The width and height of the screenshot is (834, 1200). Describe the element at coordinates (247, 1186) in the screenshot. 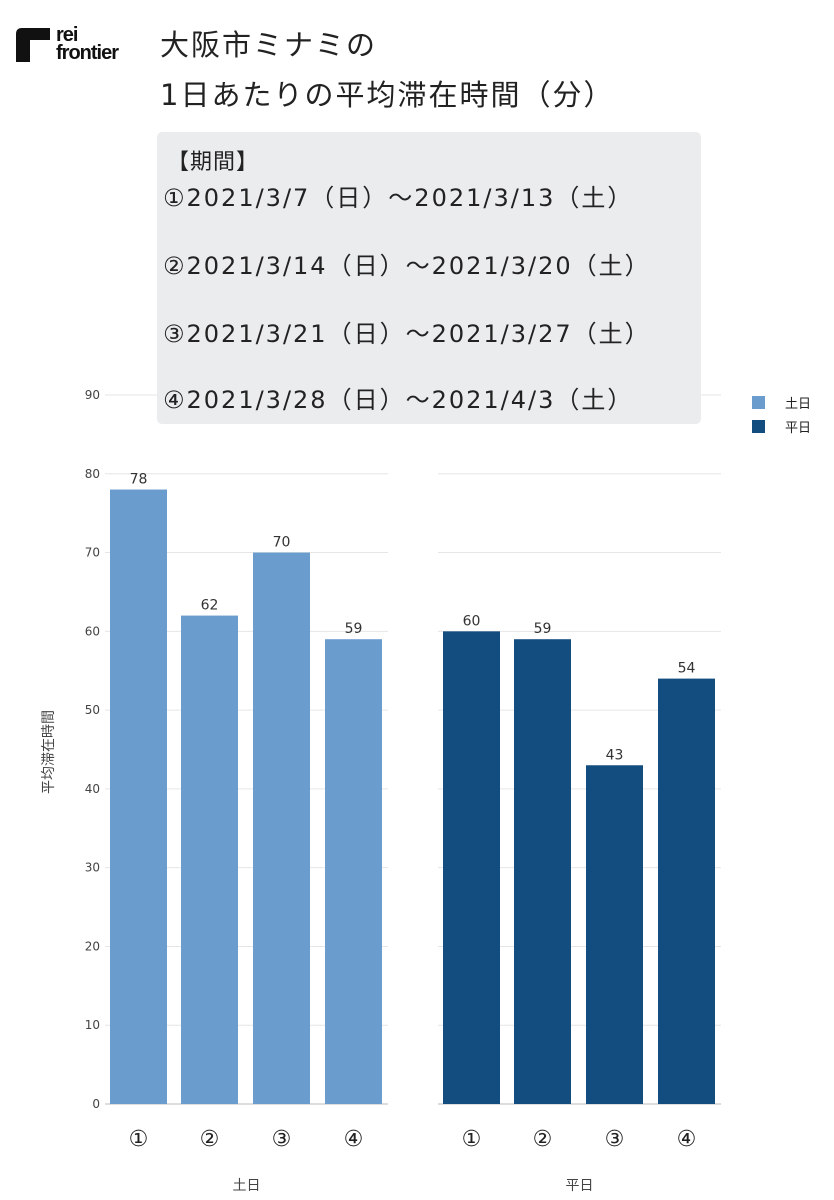

I see `facet-label: 土日` at that location.